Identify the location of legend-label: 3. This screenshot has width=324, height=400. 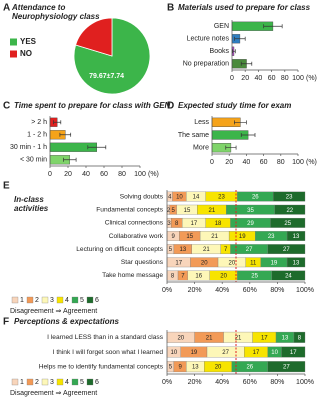
(52, 382).